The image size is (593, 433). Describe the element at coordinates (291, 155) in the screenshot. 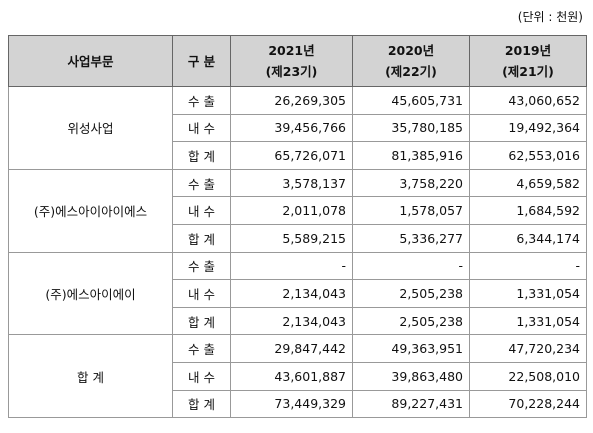

I see `amount-cell: 65,726,071` at that location.